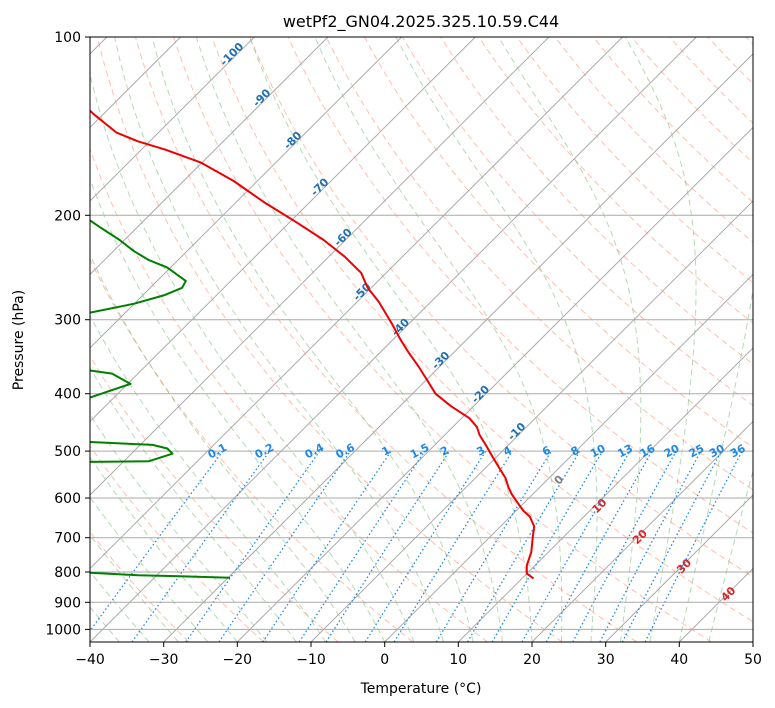 The image size is (775, 708). What do you see at coordinates (421, 22) in the screenshot?
I see `chart-title: wetPf2_GN04.2025.325.10.59.C44` at bounding box center [421, 22].